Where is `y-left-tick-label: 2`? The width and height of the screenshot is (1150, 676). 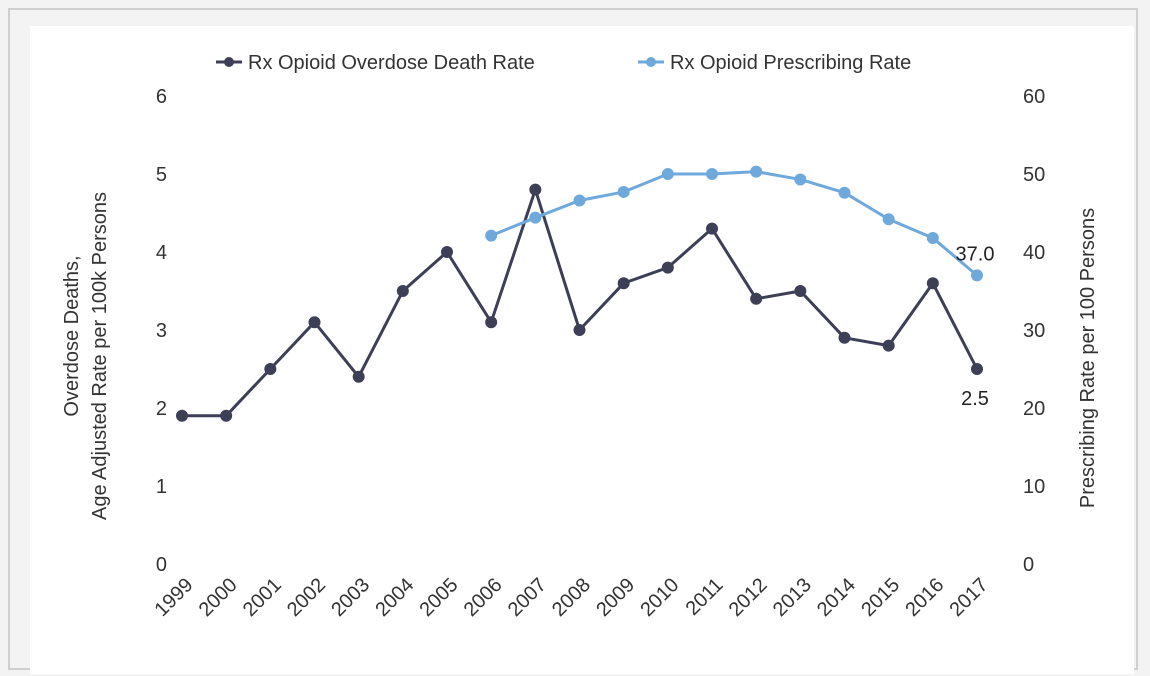 y-left-tick-label: 2 is located at coordinates (161, 409).